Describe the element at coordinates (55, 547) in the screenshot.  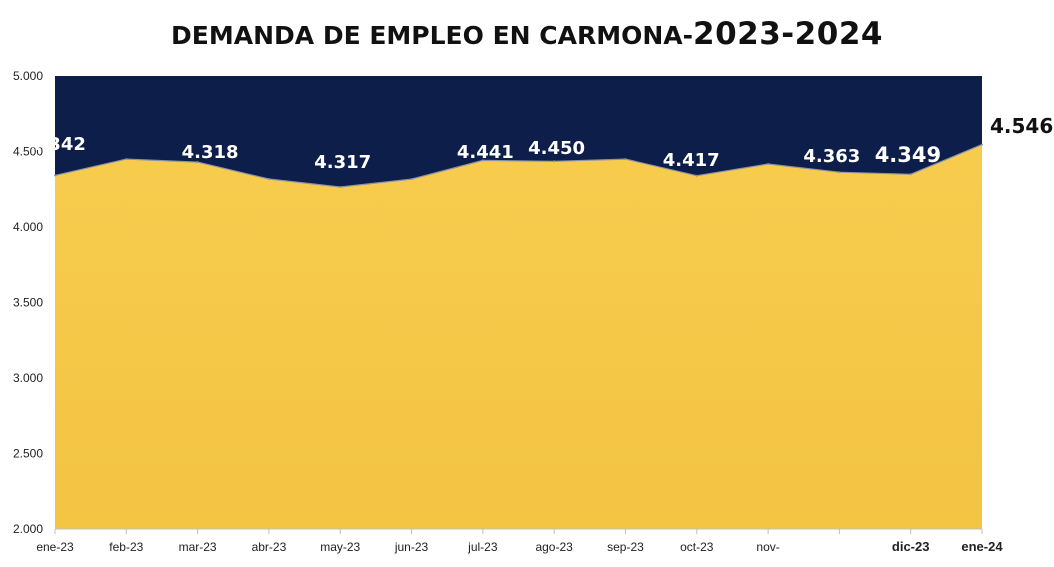
I see `x-tick-label: ene-23` at that location.